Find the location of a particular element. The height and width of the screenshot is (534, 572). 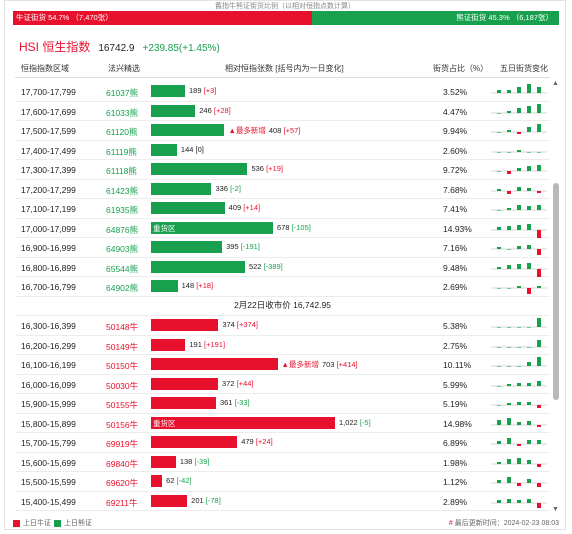

share-percent: 2.69% is located at coordinates (455, 287).